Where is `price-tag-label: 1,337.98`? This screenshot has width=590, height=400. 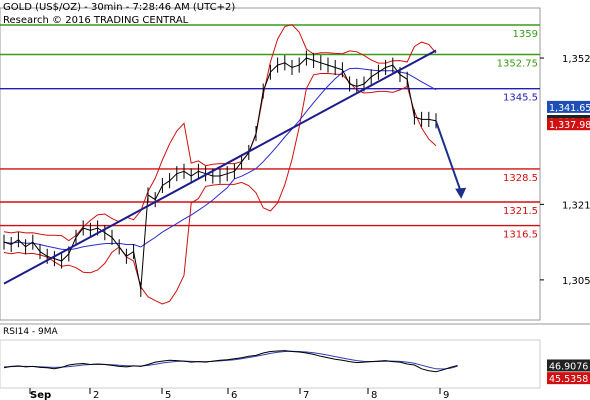 price-tag-label: 1,337.98 is located at coordinates (569, 125).